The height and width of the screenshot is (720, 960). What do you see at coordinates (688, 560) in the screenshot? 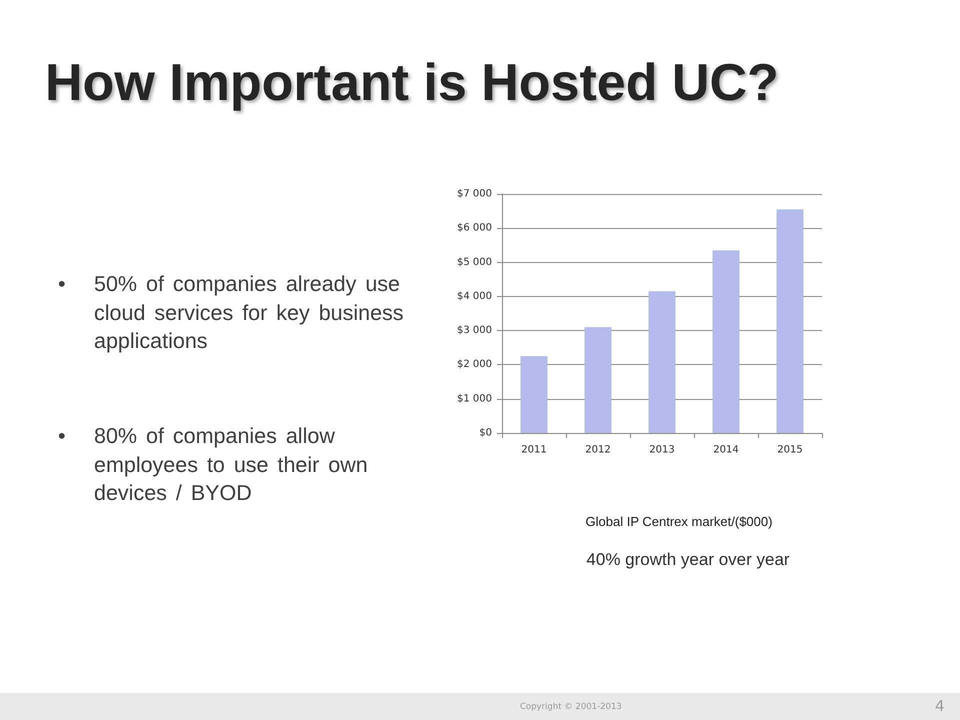
I see `text: 40% growth year over year` at bounding box center [688, 560].